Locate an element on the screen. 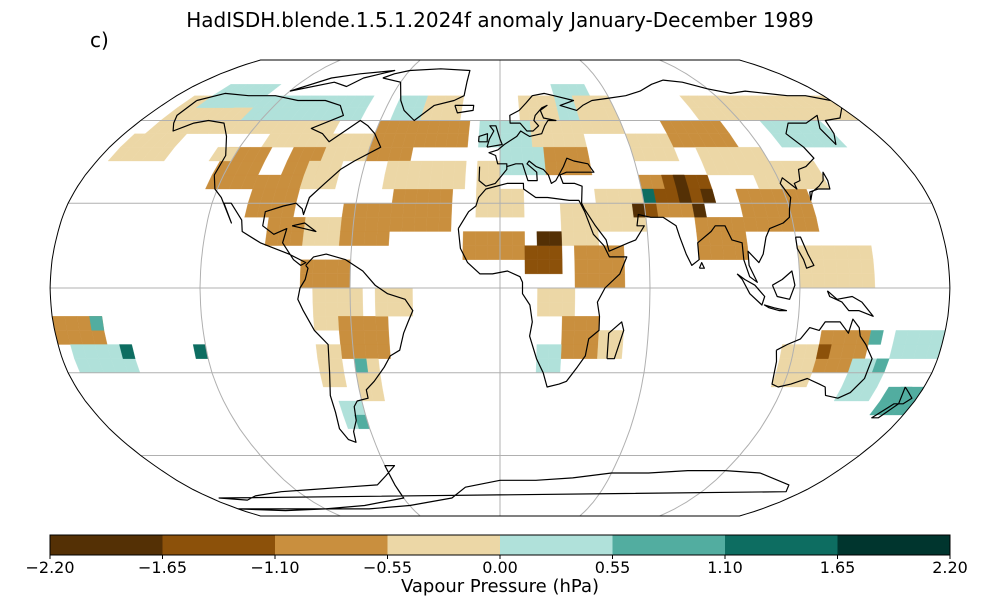 This screenshot has height=600, width=1000. colorbar-tick-label: 1.65 is located at coordinates (837, 567).